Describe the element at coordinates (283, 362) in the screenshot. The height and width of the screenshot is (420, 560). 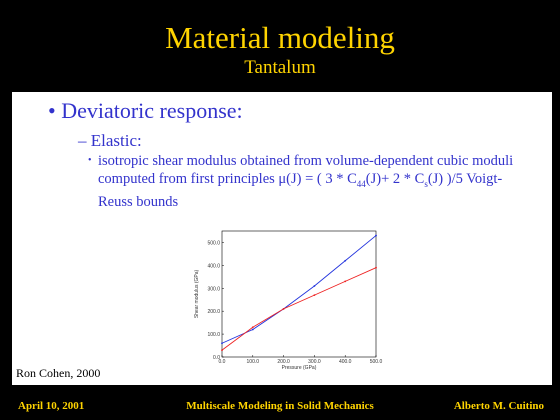
I see `x-tick-label: 200.0` at that location.